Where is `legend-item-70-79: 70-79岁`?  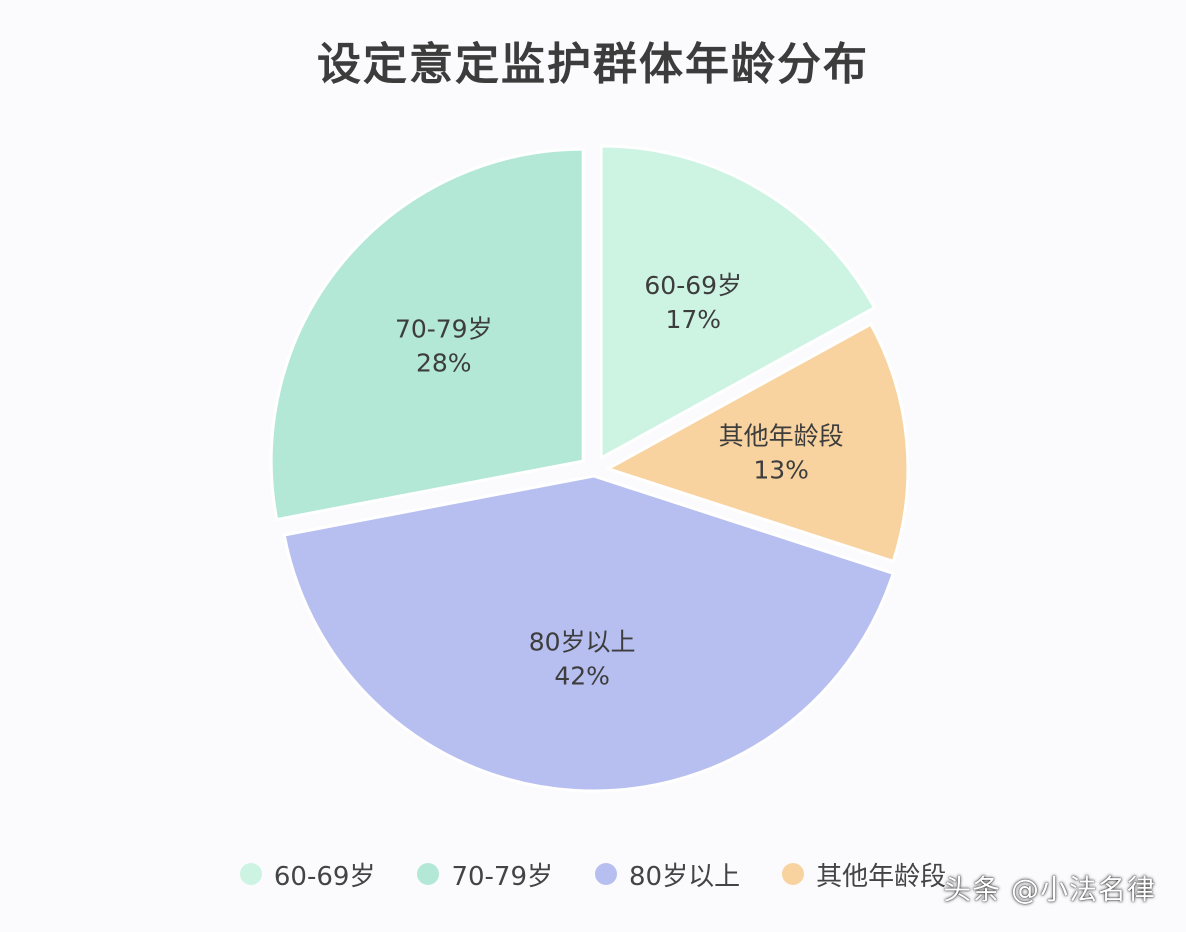
legend-item-70-79: 70-79岁 is located at coordinates (485, 874).